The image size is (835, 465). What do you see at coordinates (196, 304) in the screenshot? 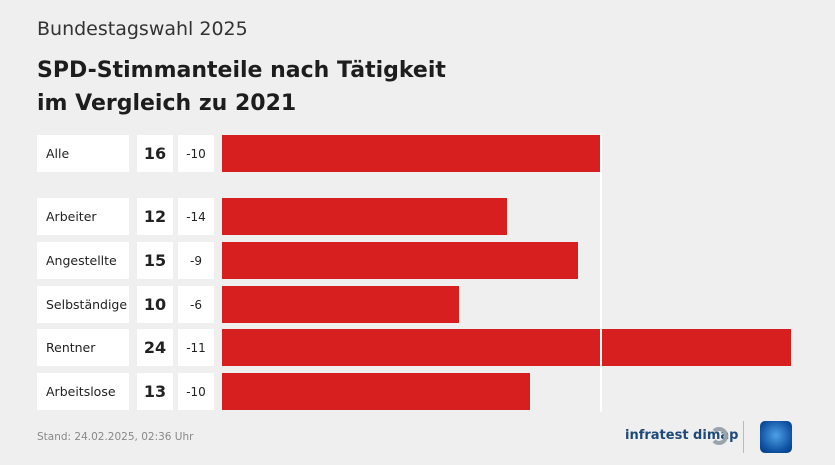
I see `change-label: -6` at bounding box center [196, 304].